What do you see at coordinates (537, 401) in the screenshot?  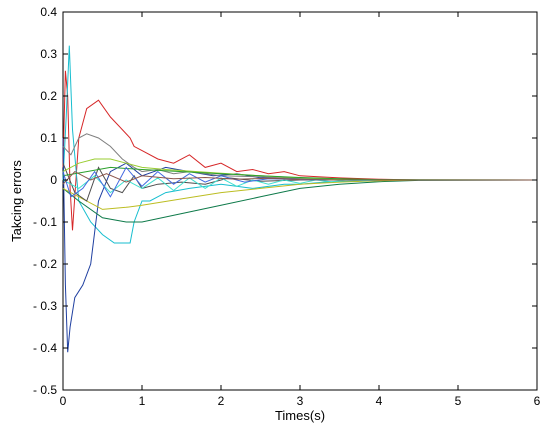 I see `x-tick-label: 6` at bounding box center [537, 401].